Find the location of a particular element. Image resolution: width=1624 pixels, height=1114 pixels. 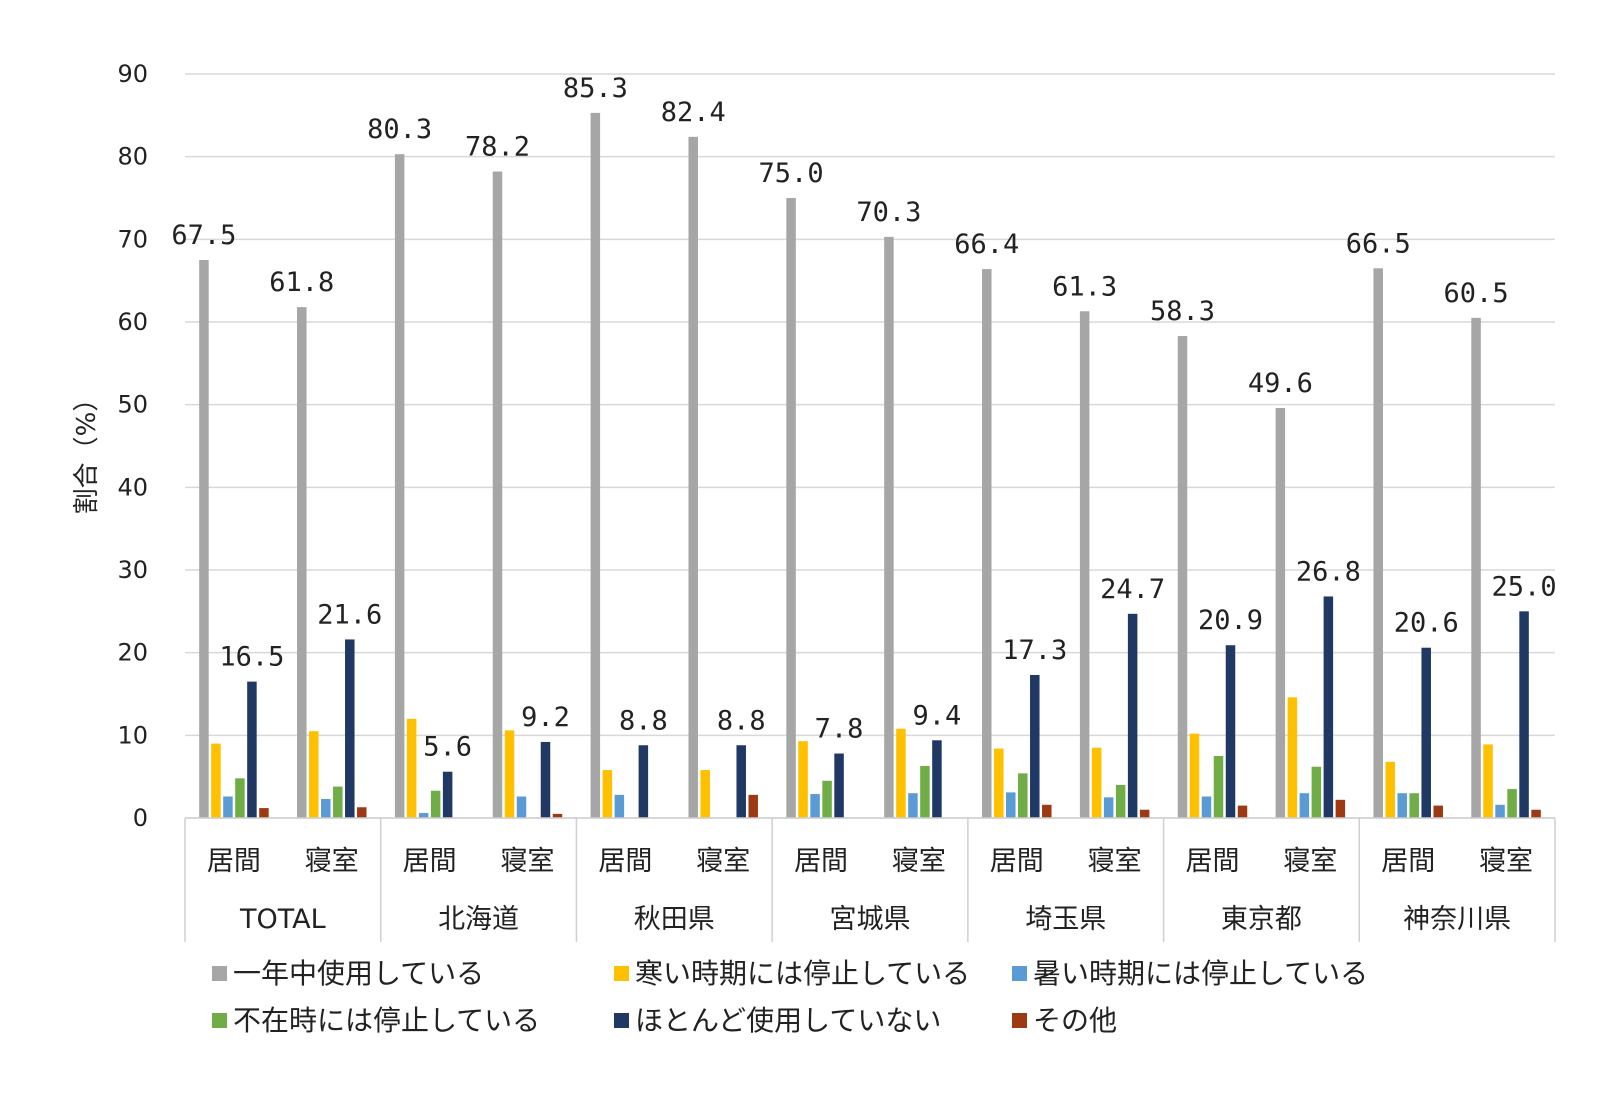

y-tick-label: 30 is located at coordinates (132, 570).